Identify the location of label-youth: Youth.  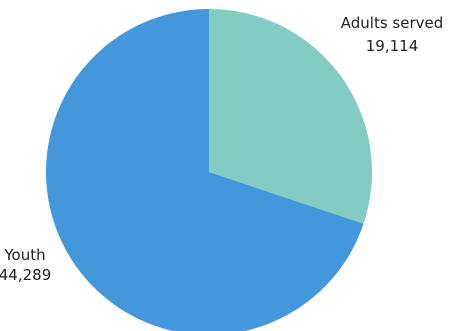
(24, 255).